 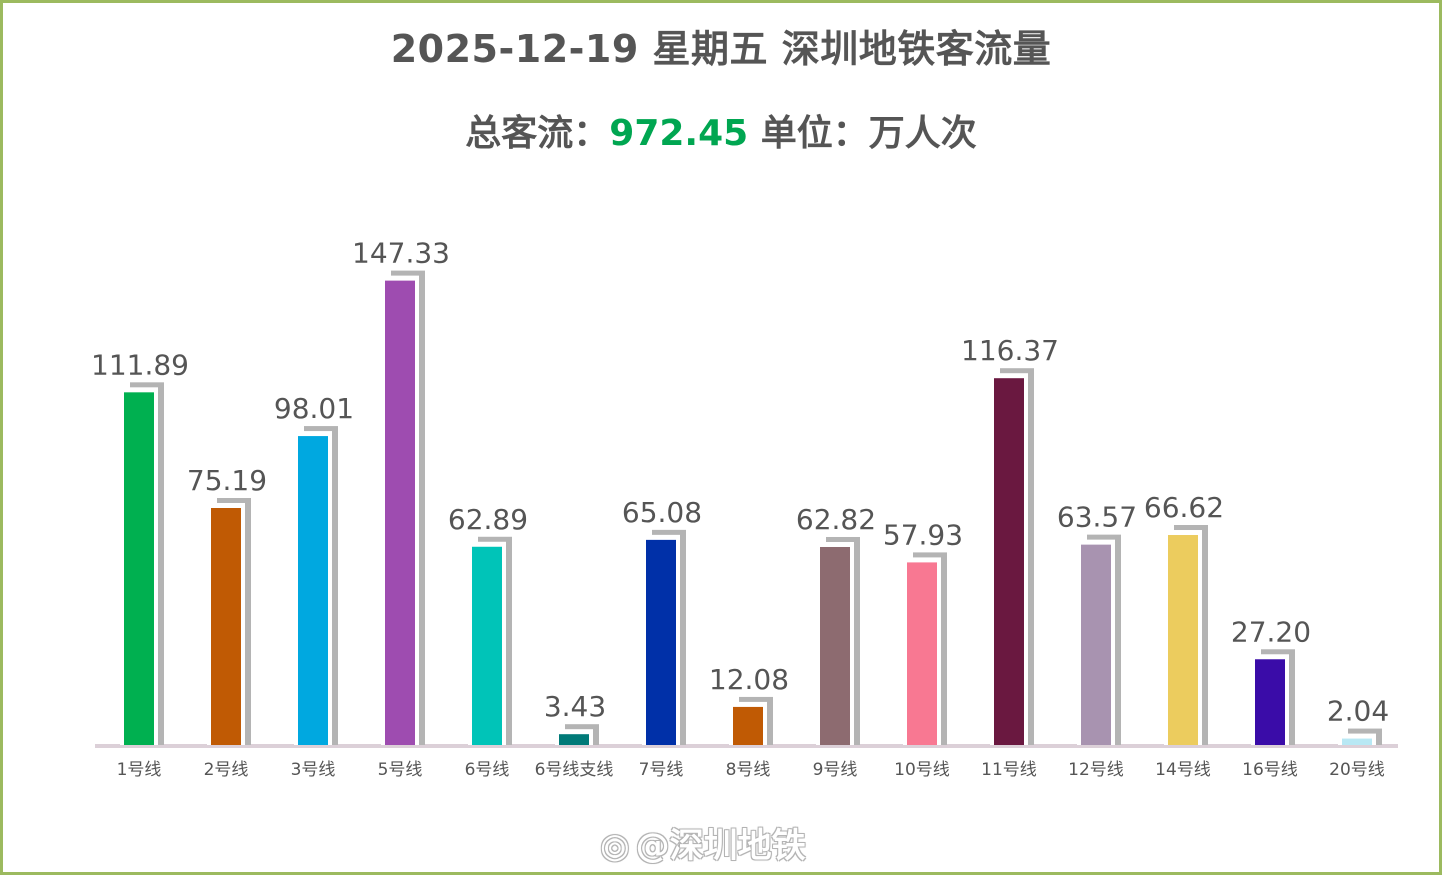 I want to click on category-label: 9号线, so click(x=835, y=770).